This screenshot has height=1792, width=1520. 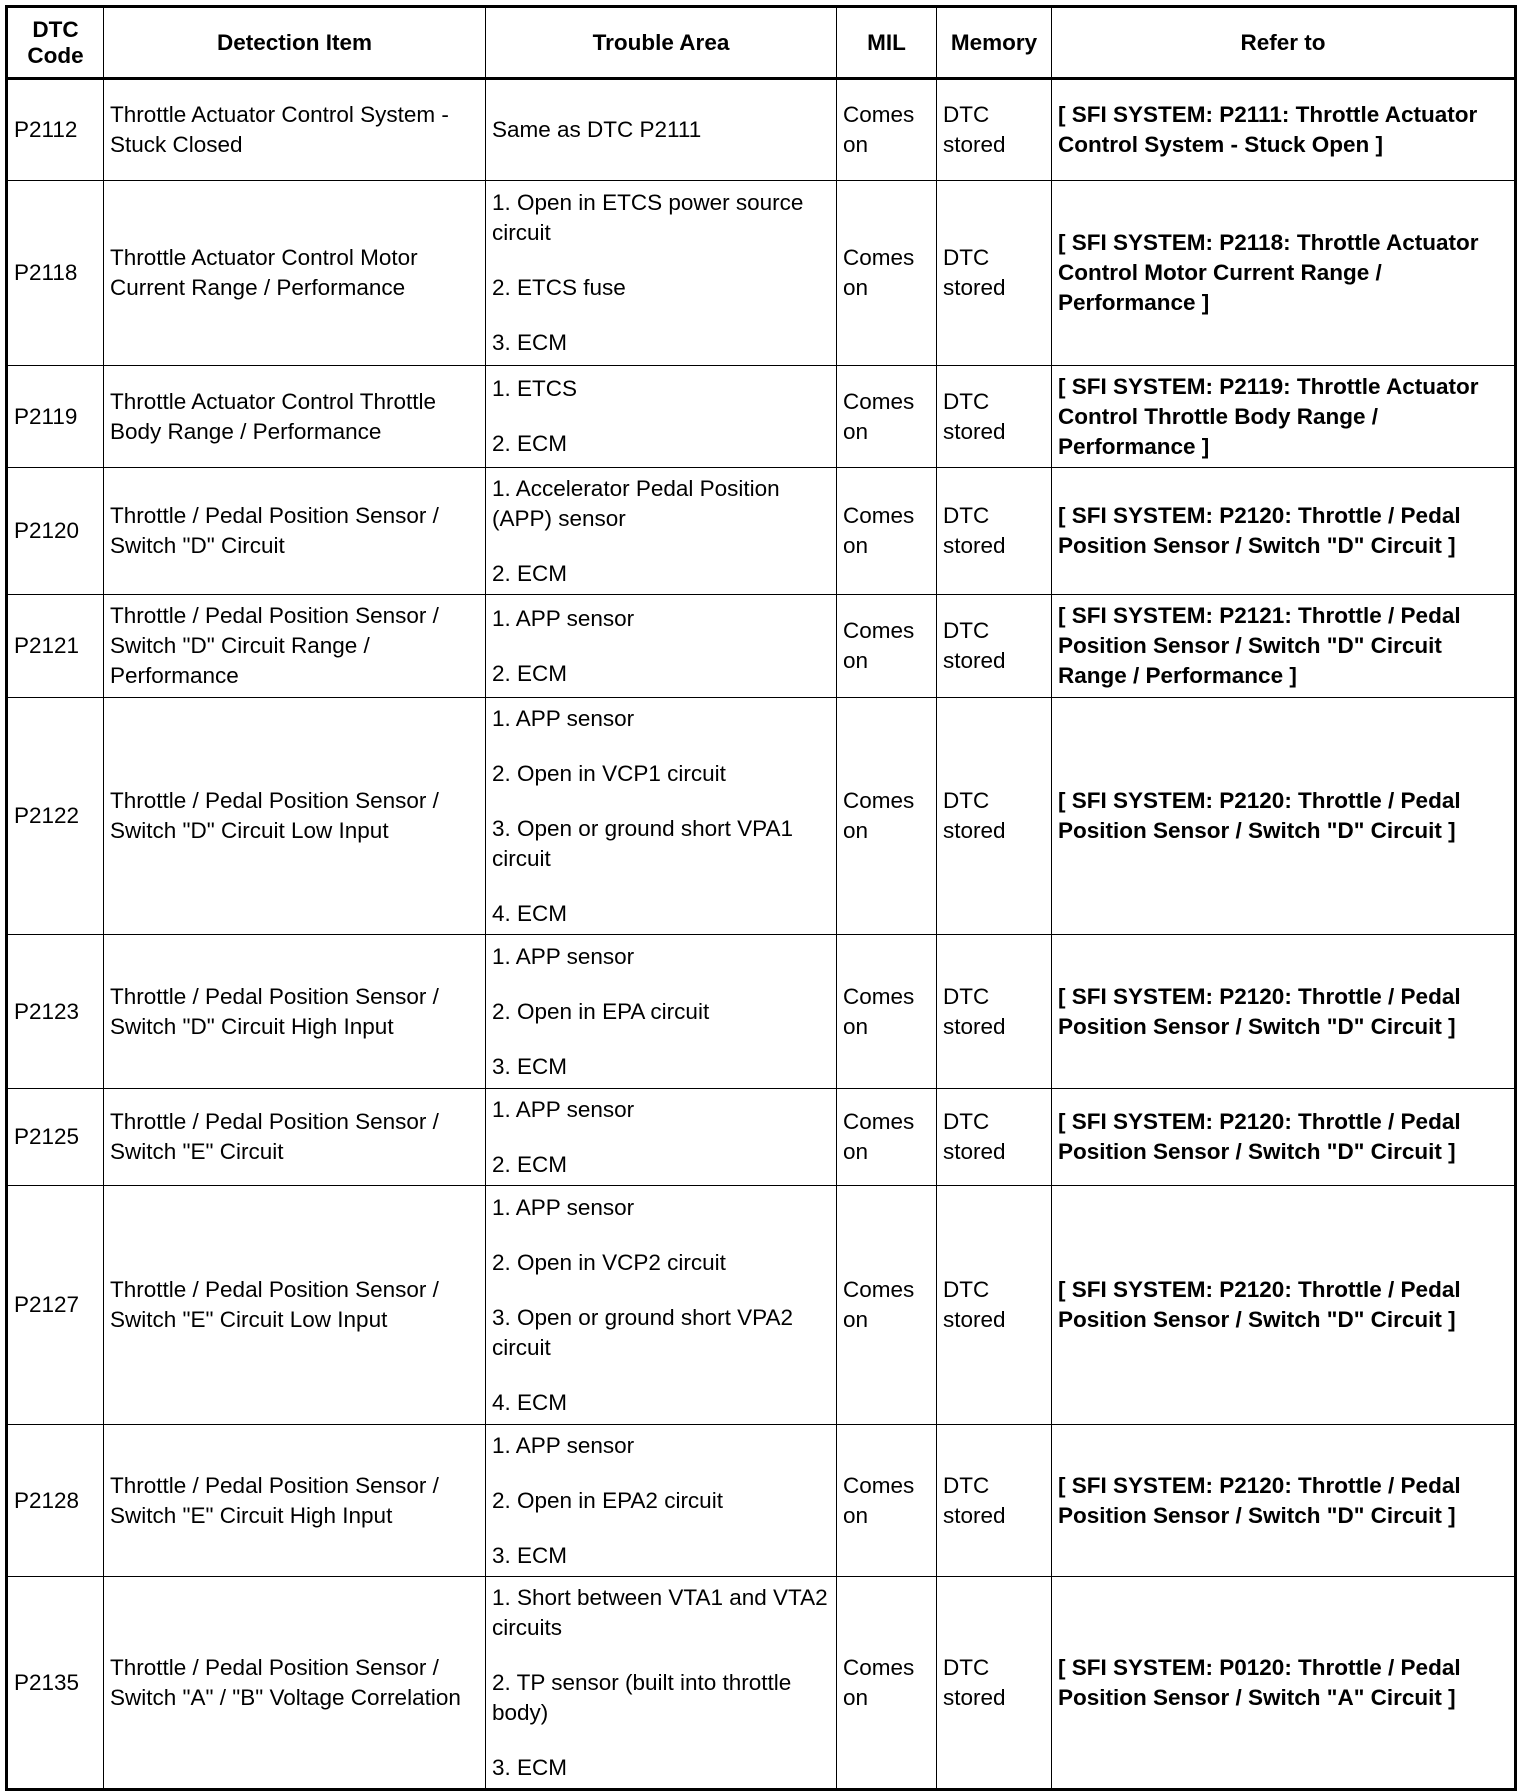 I want to click on header-trouble-area: Trouble Area, so click(x=661, y=43).